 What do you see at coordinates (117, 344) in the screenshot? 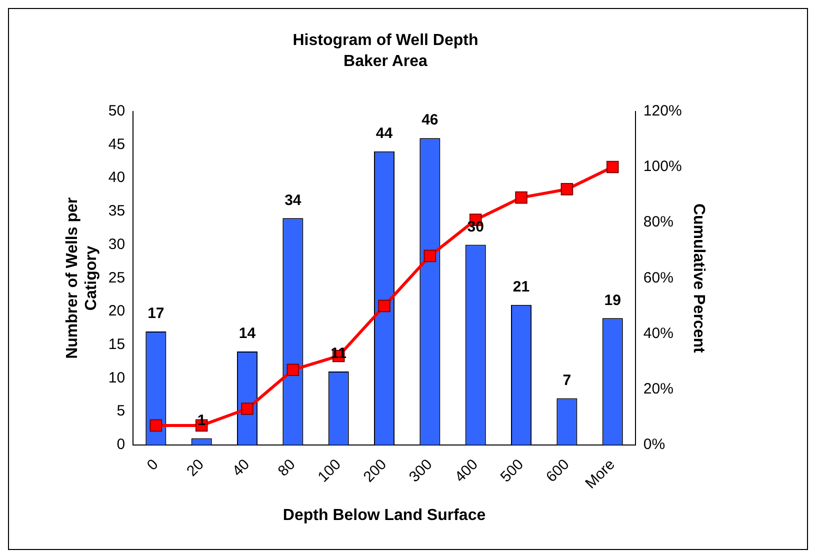
I see `y-tick-label: 15` at bounding box center [117, 344].